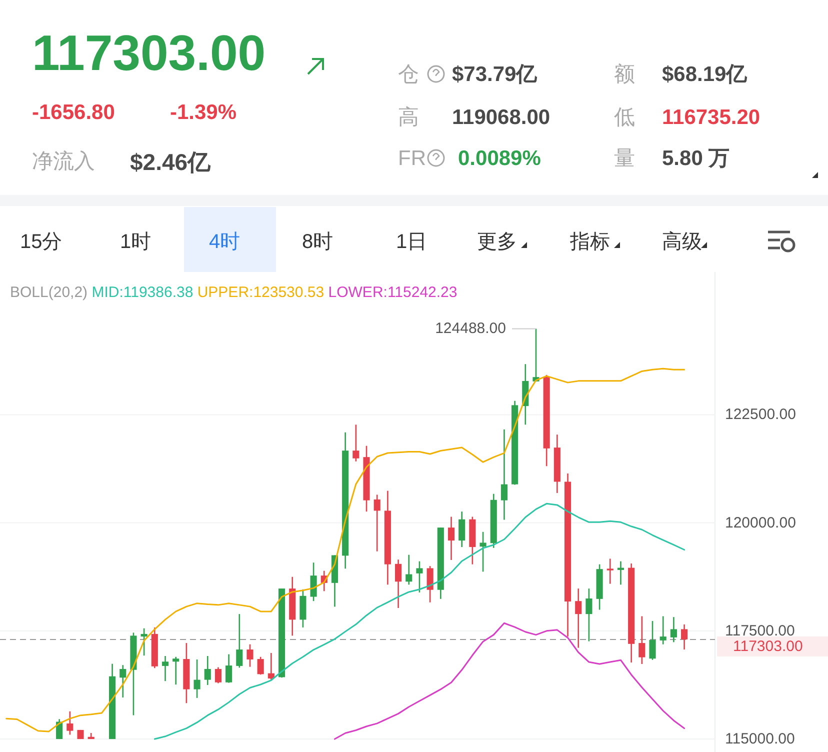 The width and height of the screenshot is (828, 752). I want to click on text: 116735.20, so click(711, 117).